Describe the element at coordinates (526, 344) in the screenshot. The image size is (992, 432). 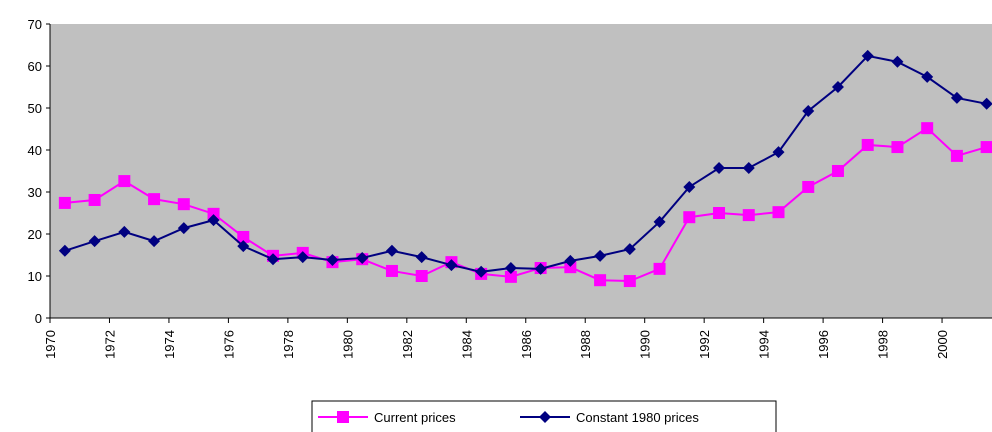
I see `x-tick-label: 1986` at that location.